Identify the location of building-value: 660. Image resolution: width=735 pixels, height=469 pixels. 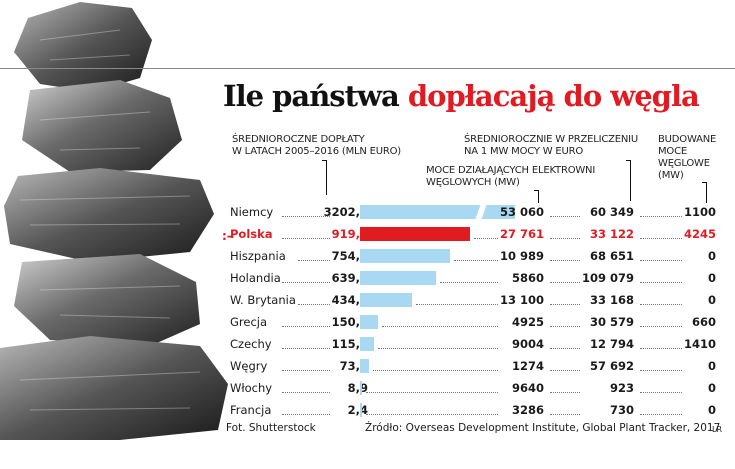
(703, 322).